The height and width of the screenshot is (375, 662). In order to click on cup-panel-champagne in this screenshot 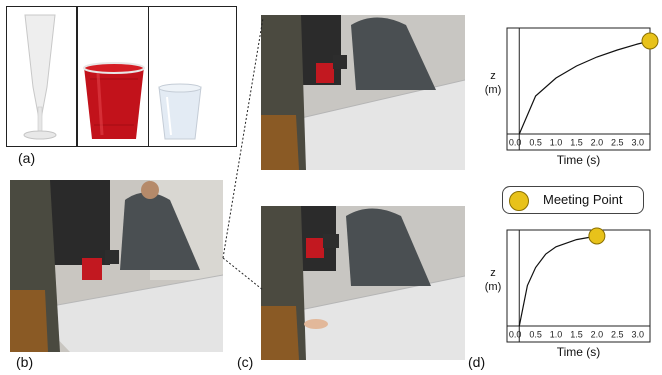, I will do `click(41, 76)`.